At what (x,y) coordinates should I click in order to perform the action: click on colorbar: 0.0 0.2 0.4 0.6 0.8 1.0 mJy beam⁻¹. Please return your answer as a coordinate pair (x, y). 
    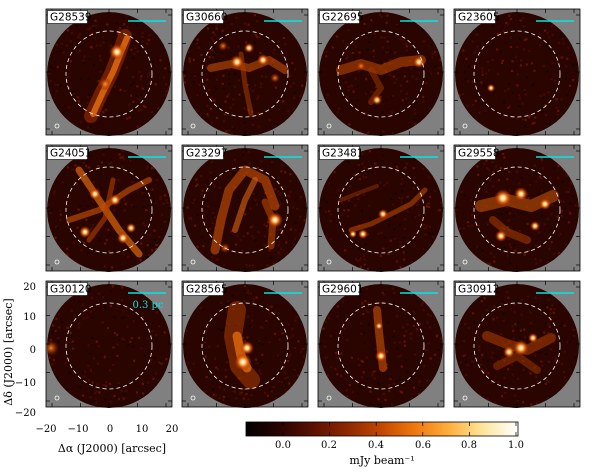
    Looking at the image, I should click on (384, 444).